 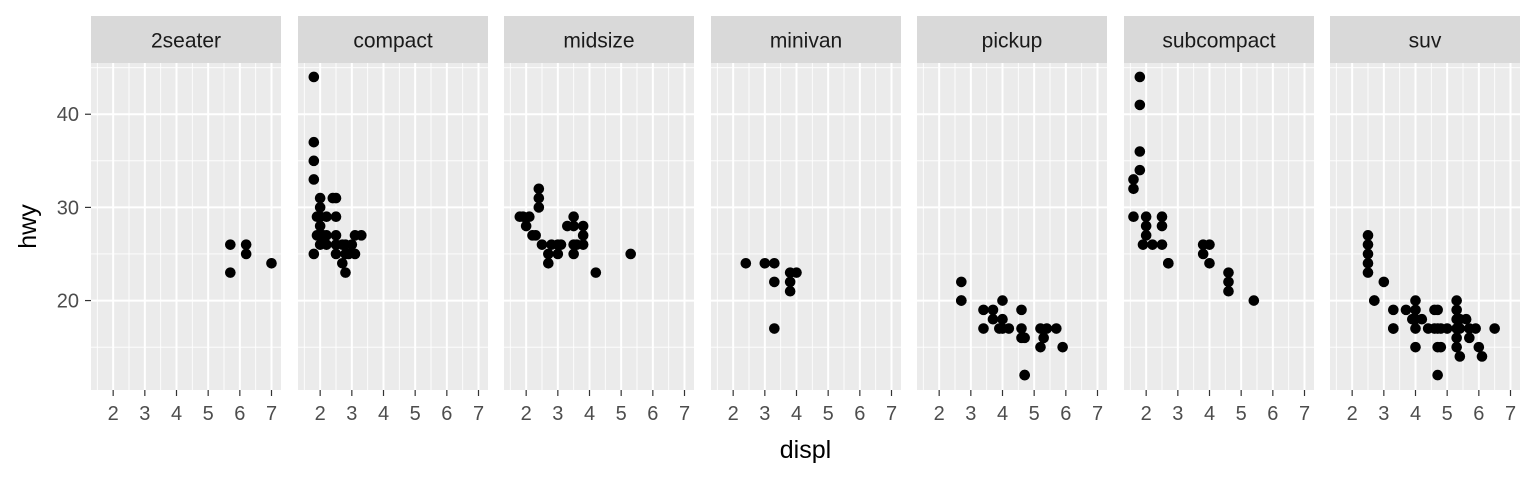 I want to click on y-tick-label: 20, so click(x=68, y=302).